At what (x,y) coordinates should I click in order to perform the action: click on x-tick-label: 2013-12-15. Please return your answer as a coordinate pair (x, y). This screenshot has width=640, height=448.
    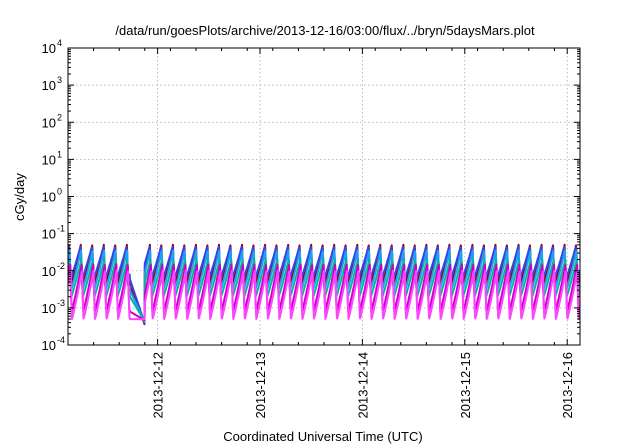
    Looking at the image, I should click on (465, 385).